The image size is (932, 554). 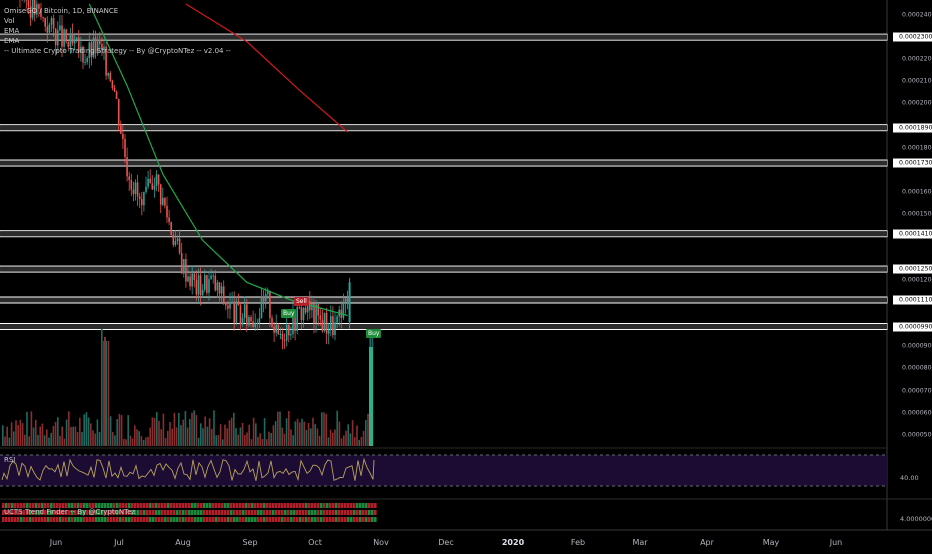 What do you see at coordinates (9, 21) in the screenshot?
I see `indicator-vol: Vol` at bounding box center [9, 21].